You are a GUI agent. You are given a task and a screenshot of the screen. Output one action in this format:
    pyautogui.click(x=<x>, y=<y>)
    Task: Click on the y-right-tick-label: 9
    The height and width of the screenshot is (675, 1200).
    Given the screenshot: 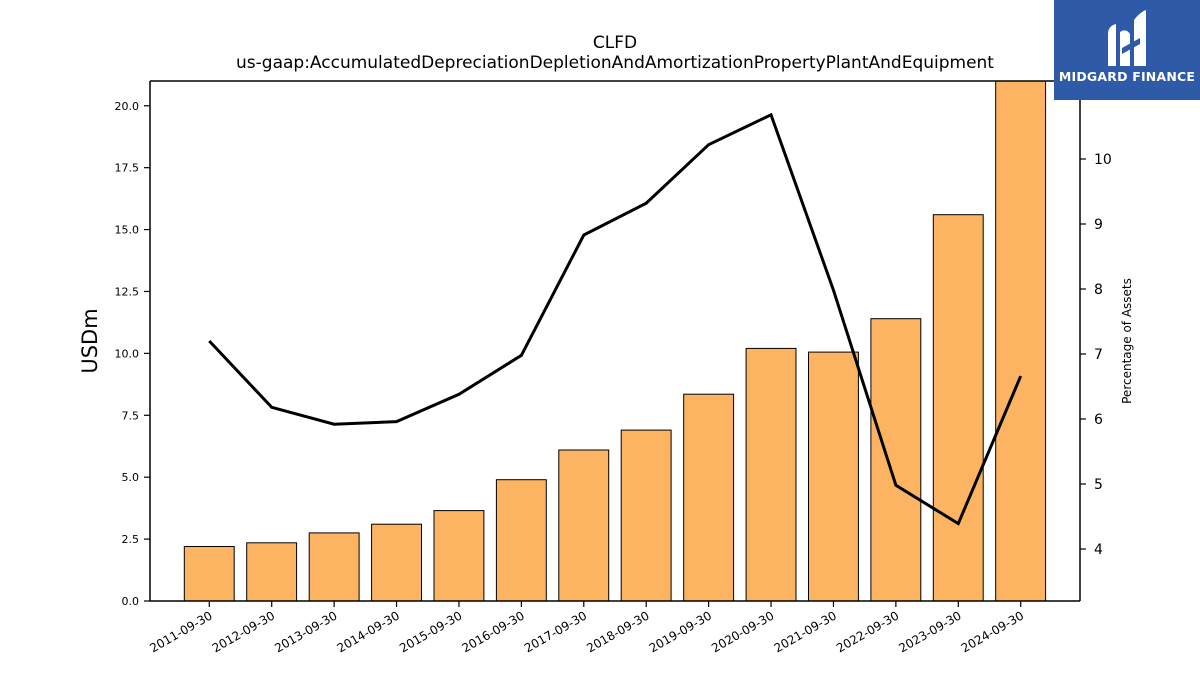 What is the action you would take?
    pyautogui.click(x=1098, y=225)
    